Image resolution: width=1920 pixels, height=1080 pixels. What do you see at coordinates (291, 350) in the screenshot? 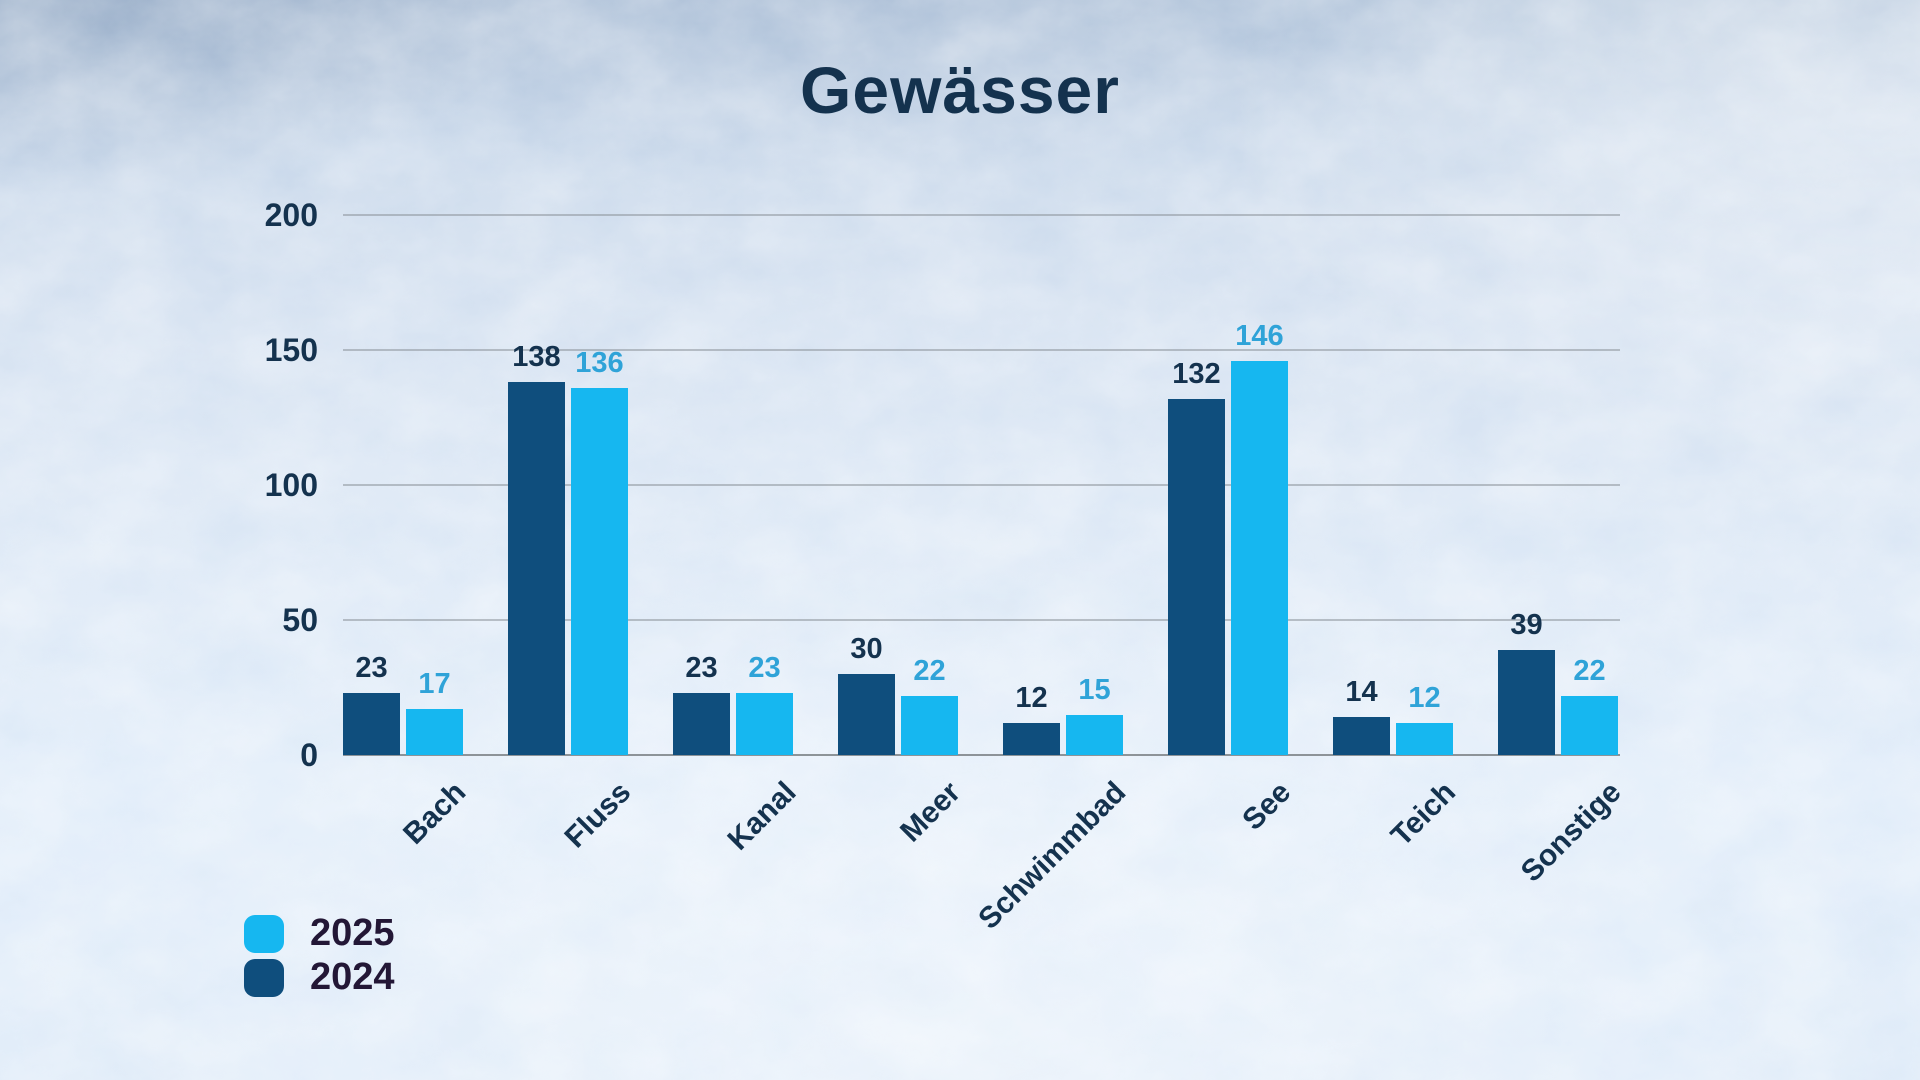
I see `y-axis-tick-150: 150` at bounding box center [291, 350].